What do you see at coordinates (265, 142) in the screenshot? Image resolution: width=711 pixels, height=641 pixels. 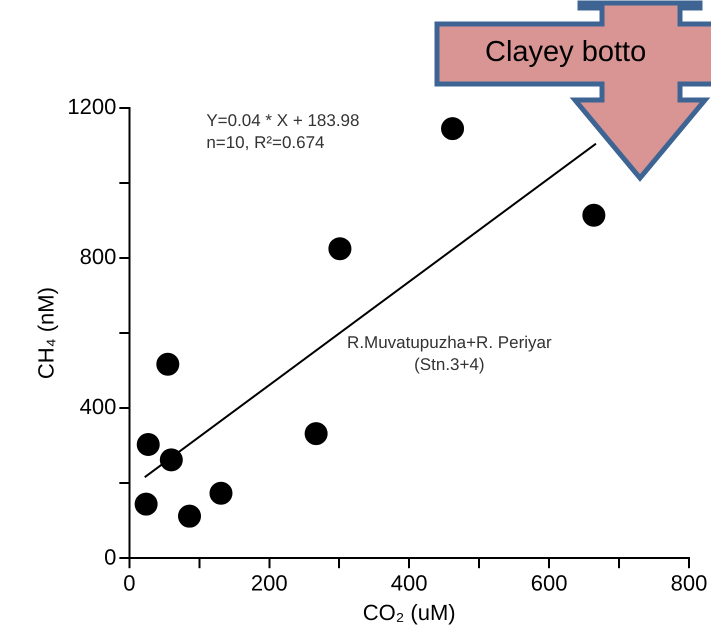 I see `annotation: n=10, R²=0.674` at bounding box center [265, 142].